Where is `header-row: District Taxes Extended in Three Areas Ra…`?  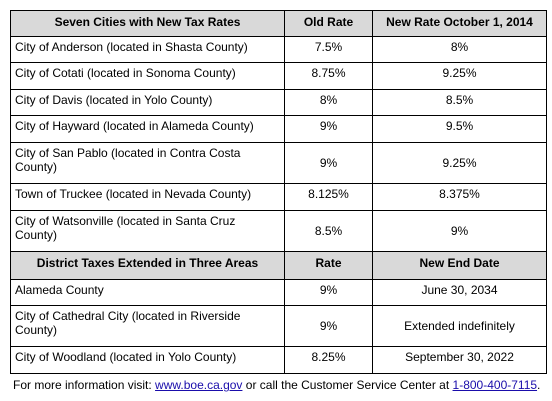
header-row: District Taxes Extended in Three Areas Ra… is located at coordinates (278, 265).